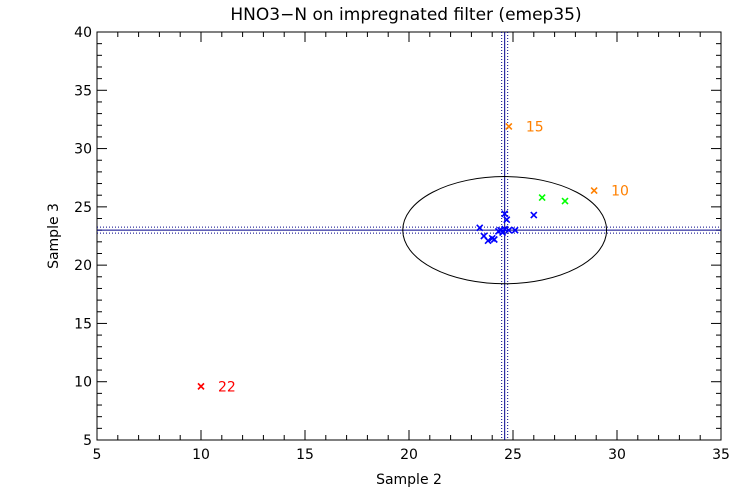  I want to click on y-tick-label: 35, so click(83, 91).